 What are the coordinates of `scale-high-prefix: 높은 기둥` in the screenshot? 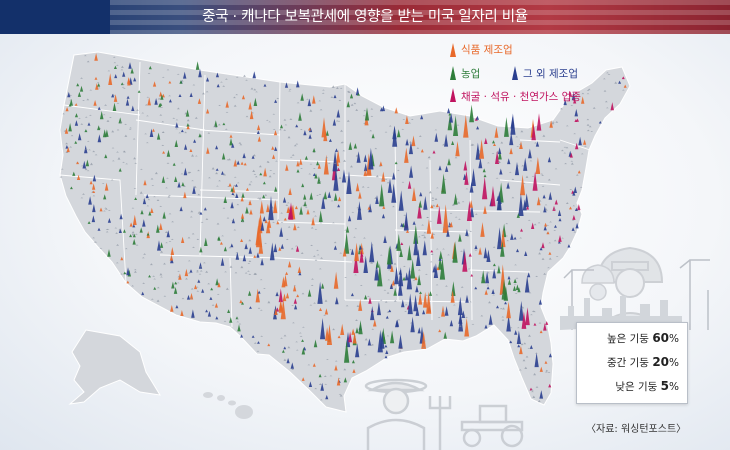 It's located at (627, 339).